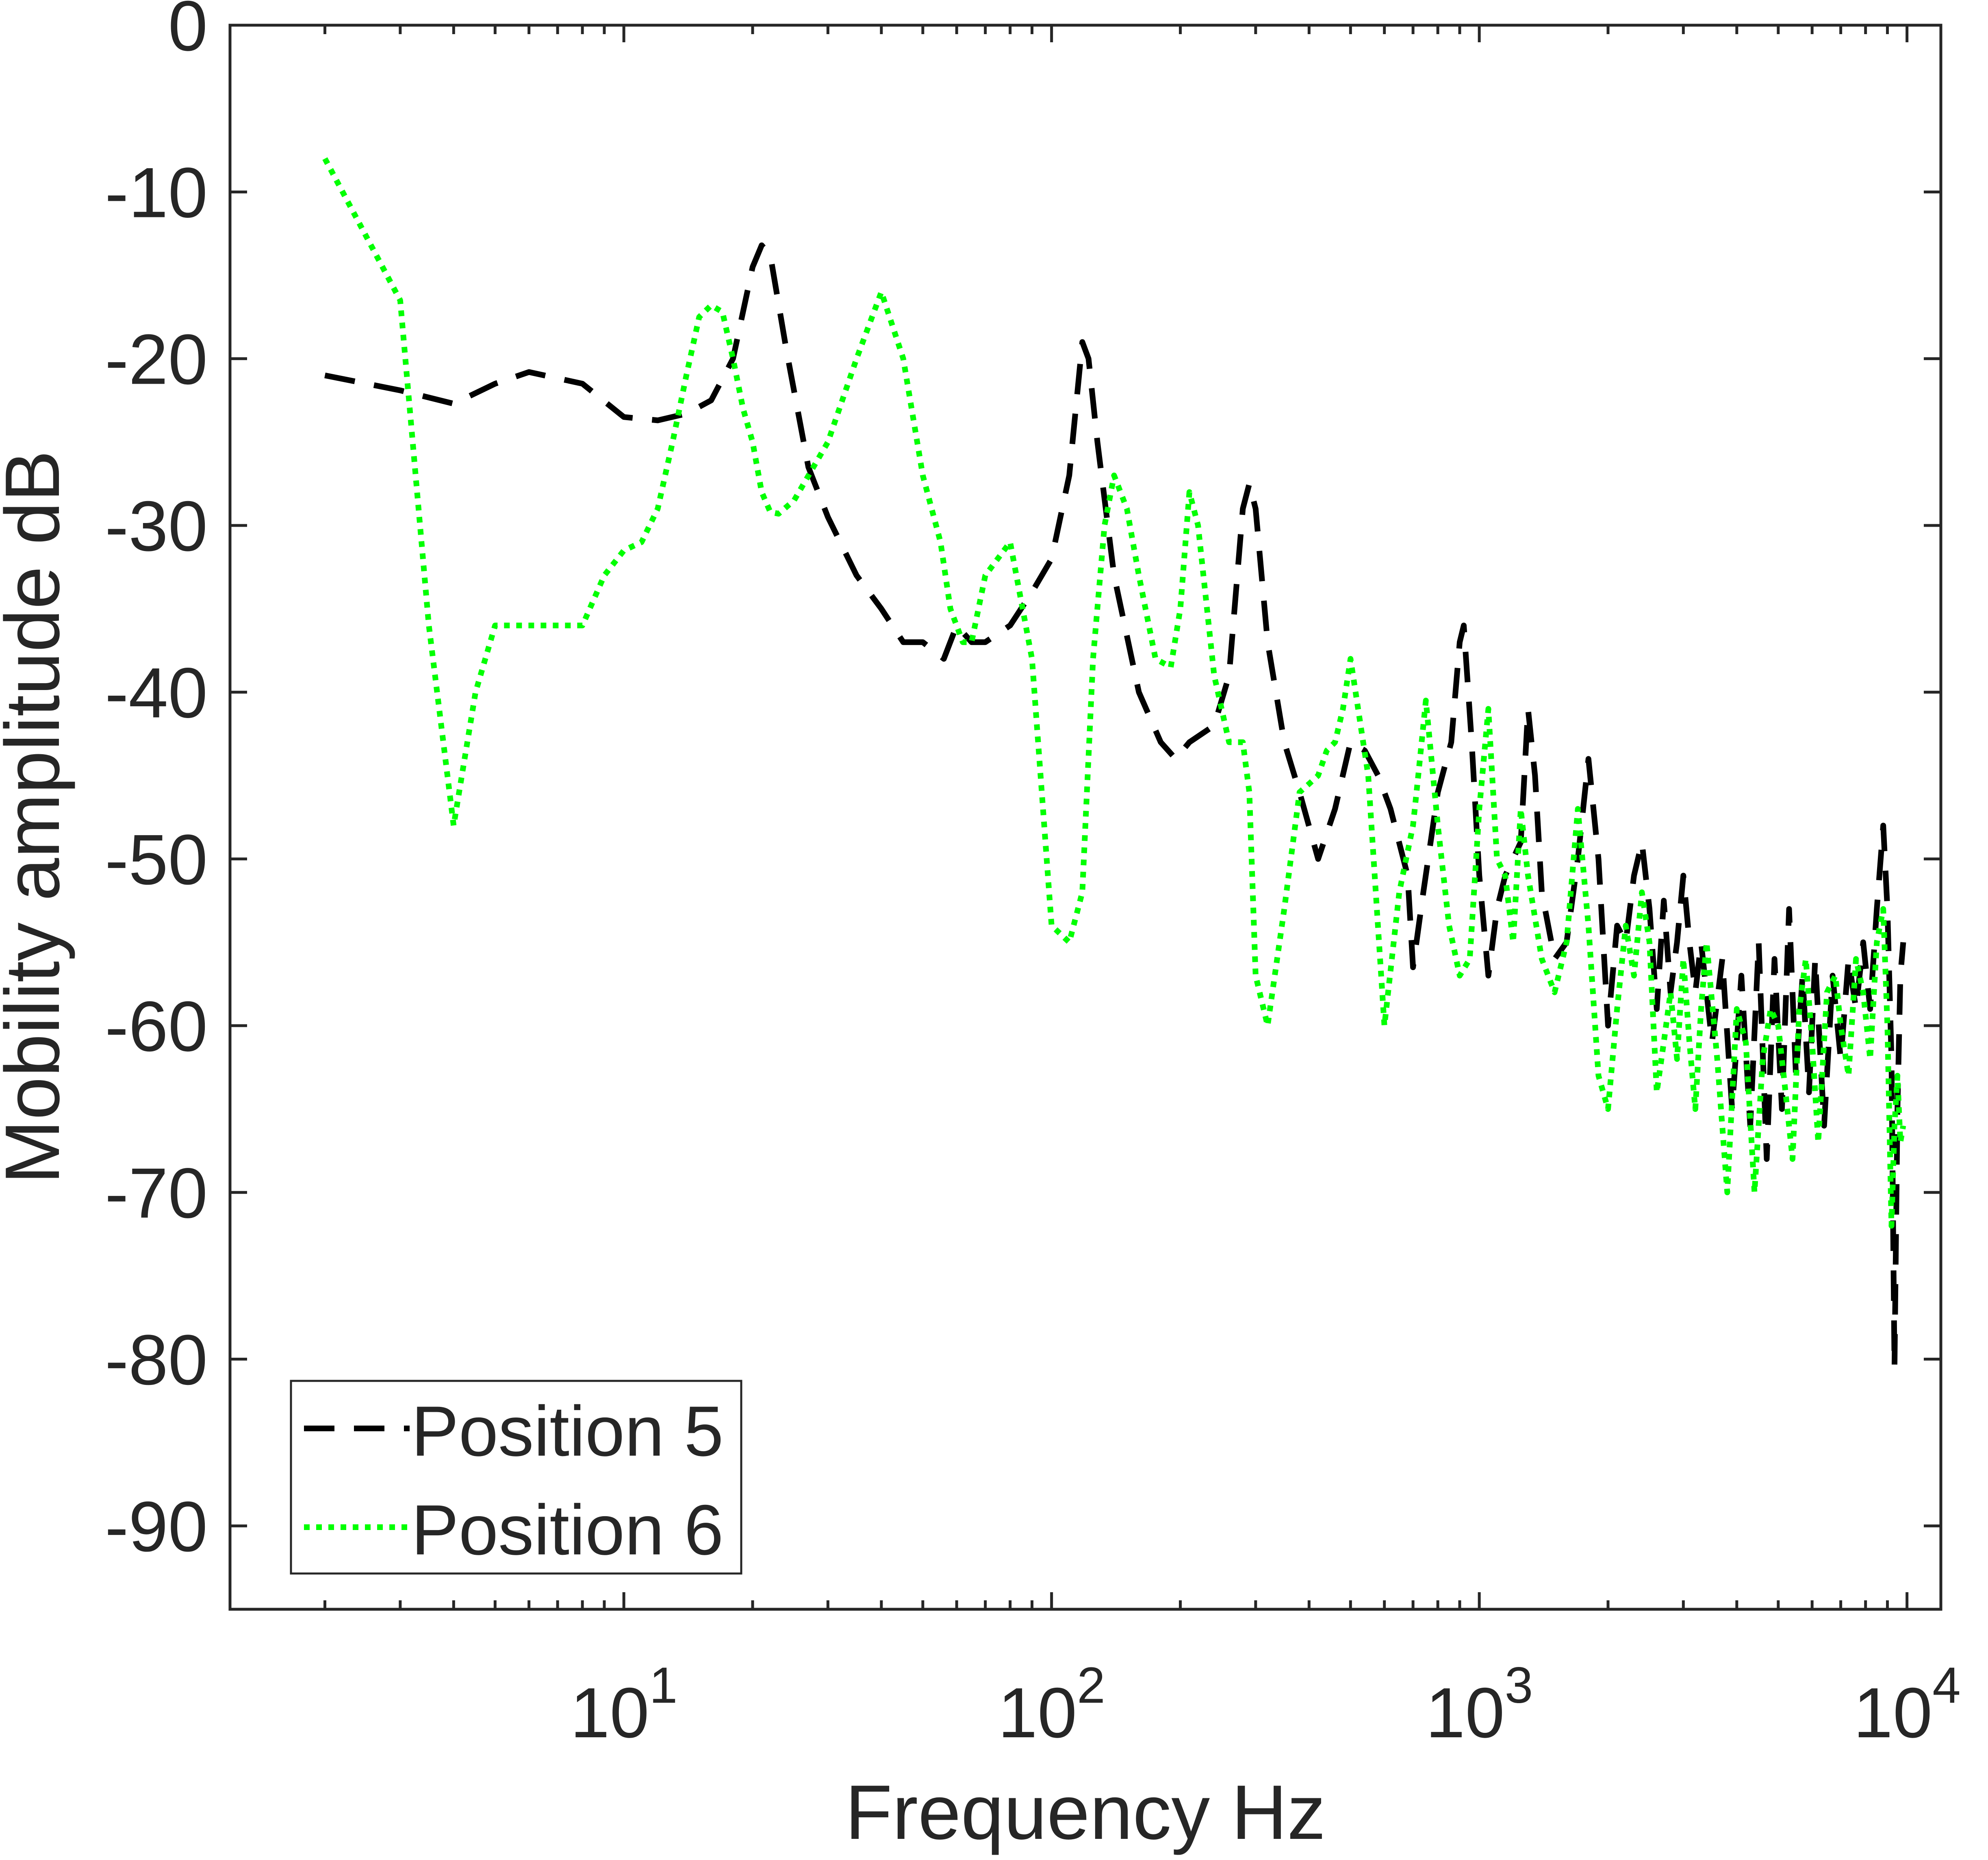  What do you see at coordinates (156, 526) in the screenshot?
I see `y-tick-label: -30` at bounding box center [156, 526].